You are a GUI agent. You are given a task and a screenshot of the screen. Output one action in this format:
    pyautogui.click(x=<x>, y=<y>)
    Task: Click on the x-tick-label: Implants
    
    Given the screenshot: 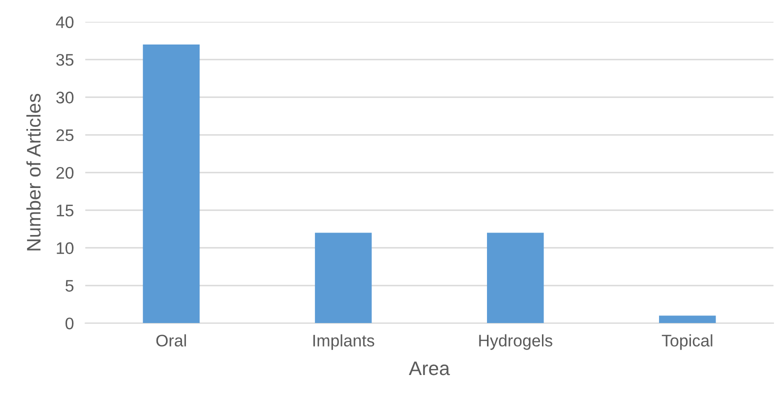 What is the action you would take?
    pyautogui.click(x=343, y=342)
    